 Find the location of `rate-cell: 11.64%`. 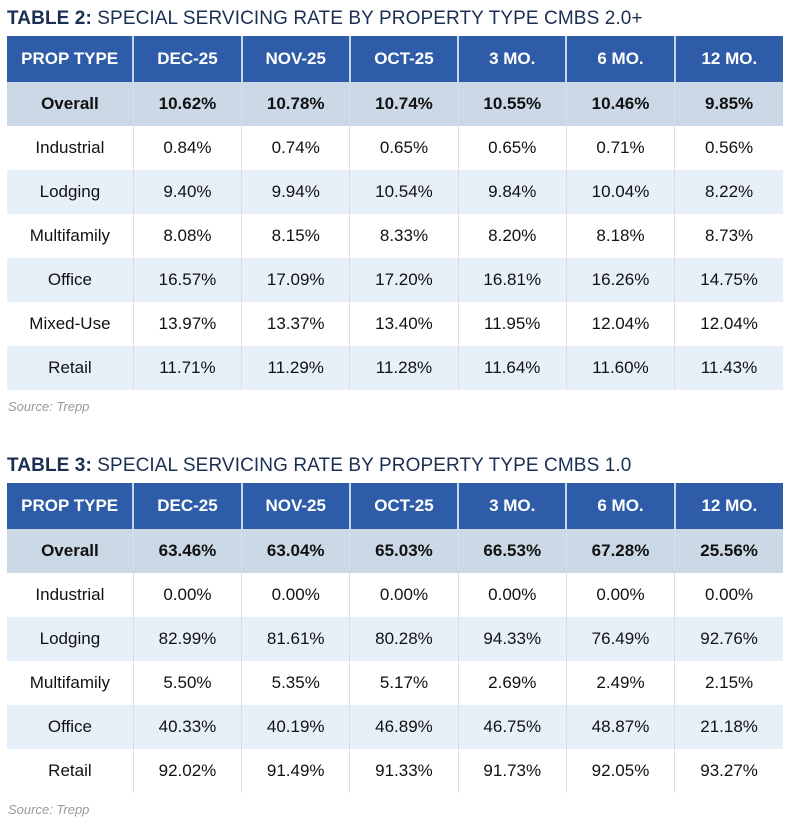

rate-cell: 11.64% is located at coordinates (512, 368).